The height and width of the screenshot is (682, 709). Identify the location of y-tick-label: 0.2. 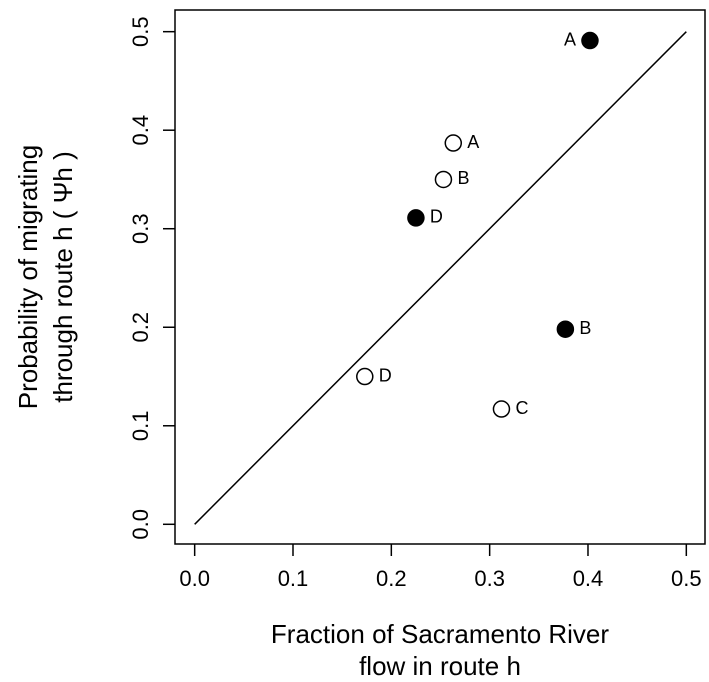
(140, 327).